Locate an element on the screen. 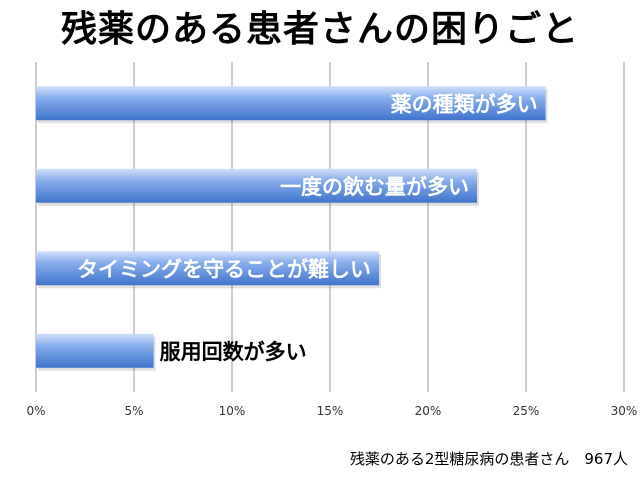  x-tick-label: 15% is located at coordinates (330, 411).